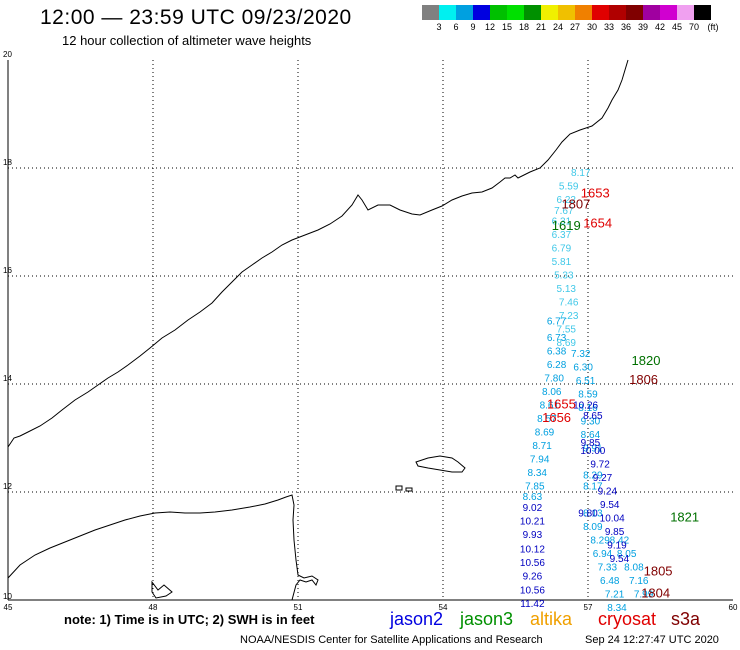  Describe the element at coordinates (540, 459) in the screenshot. I see `wave-height-label: 7.94` at that location.